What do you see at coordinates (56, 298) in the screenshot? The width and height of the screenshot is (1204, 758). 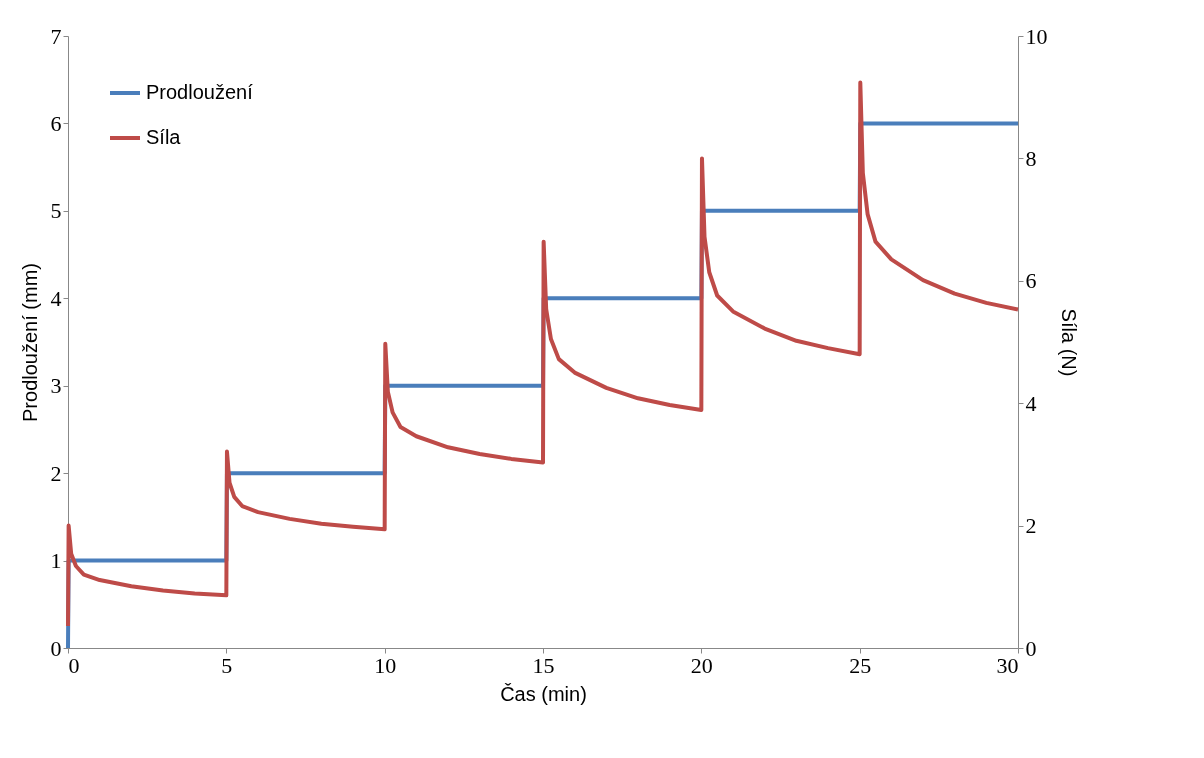 I see `y-tick-label: 4` at bounding box center [56, 298].